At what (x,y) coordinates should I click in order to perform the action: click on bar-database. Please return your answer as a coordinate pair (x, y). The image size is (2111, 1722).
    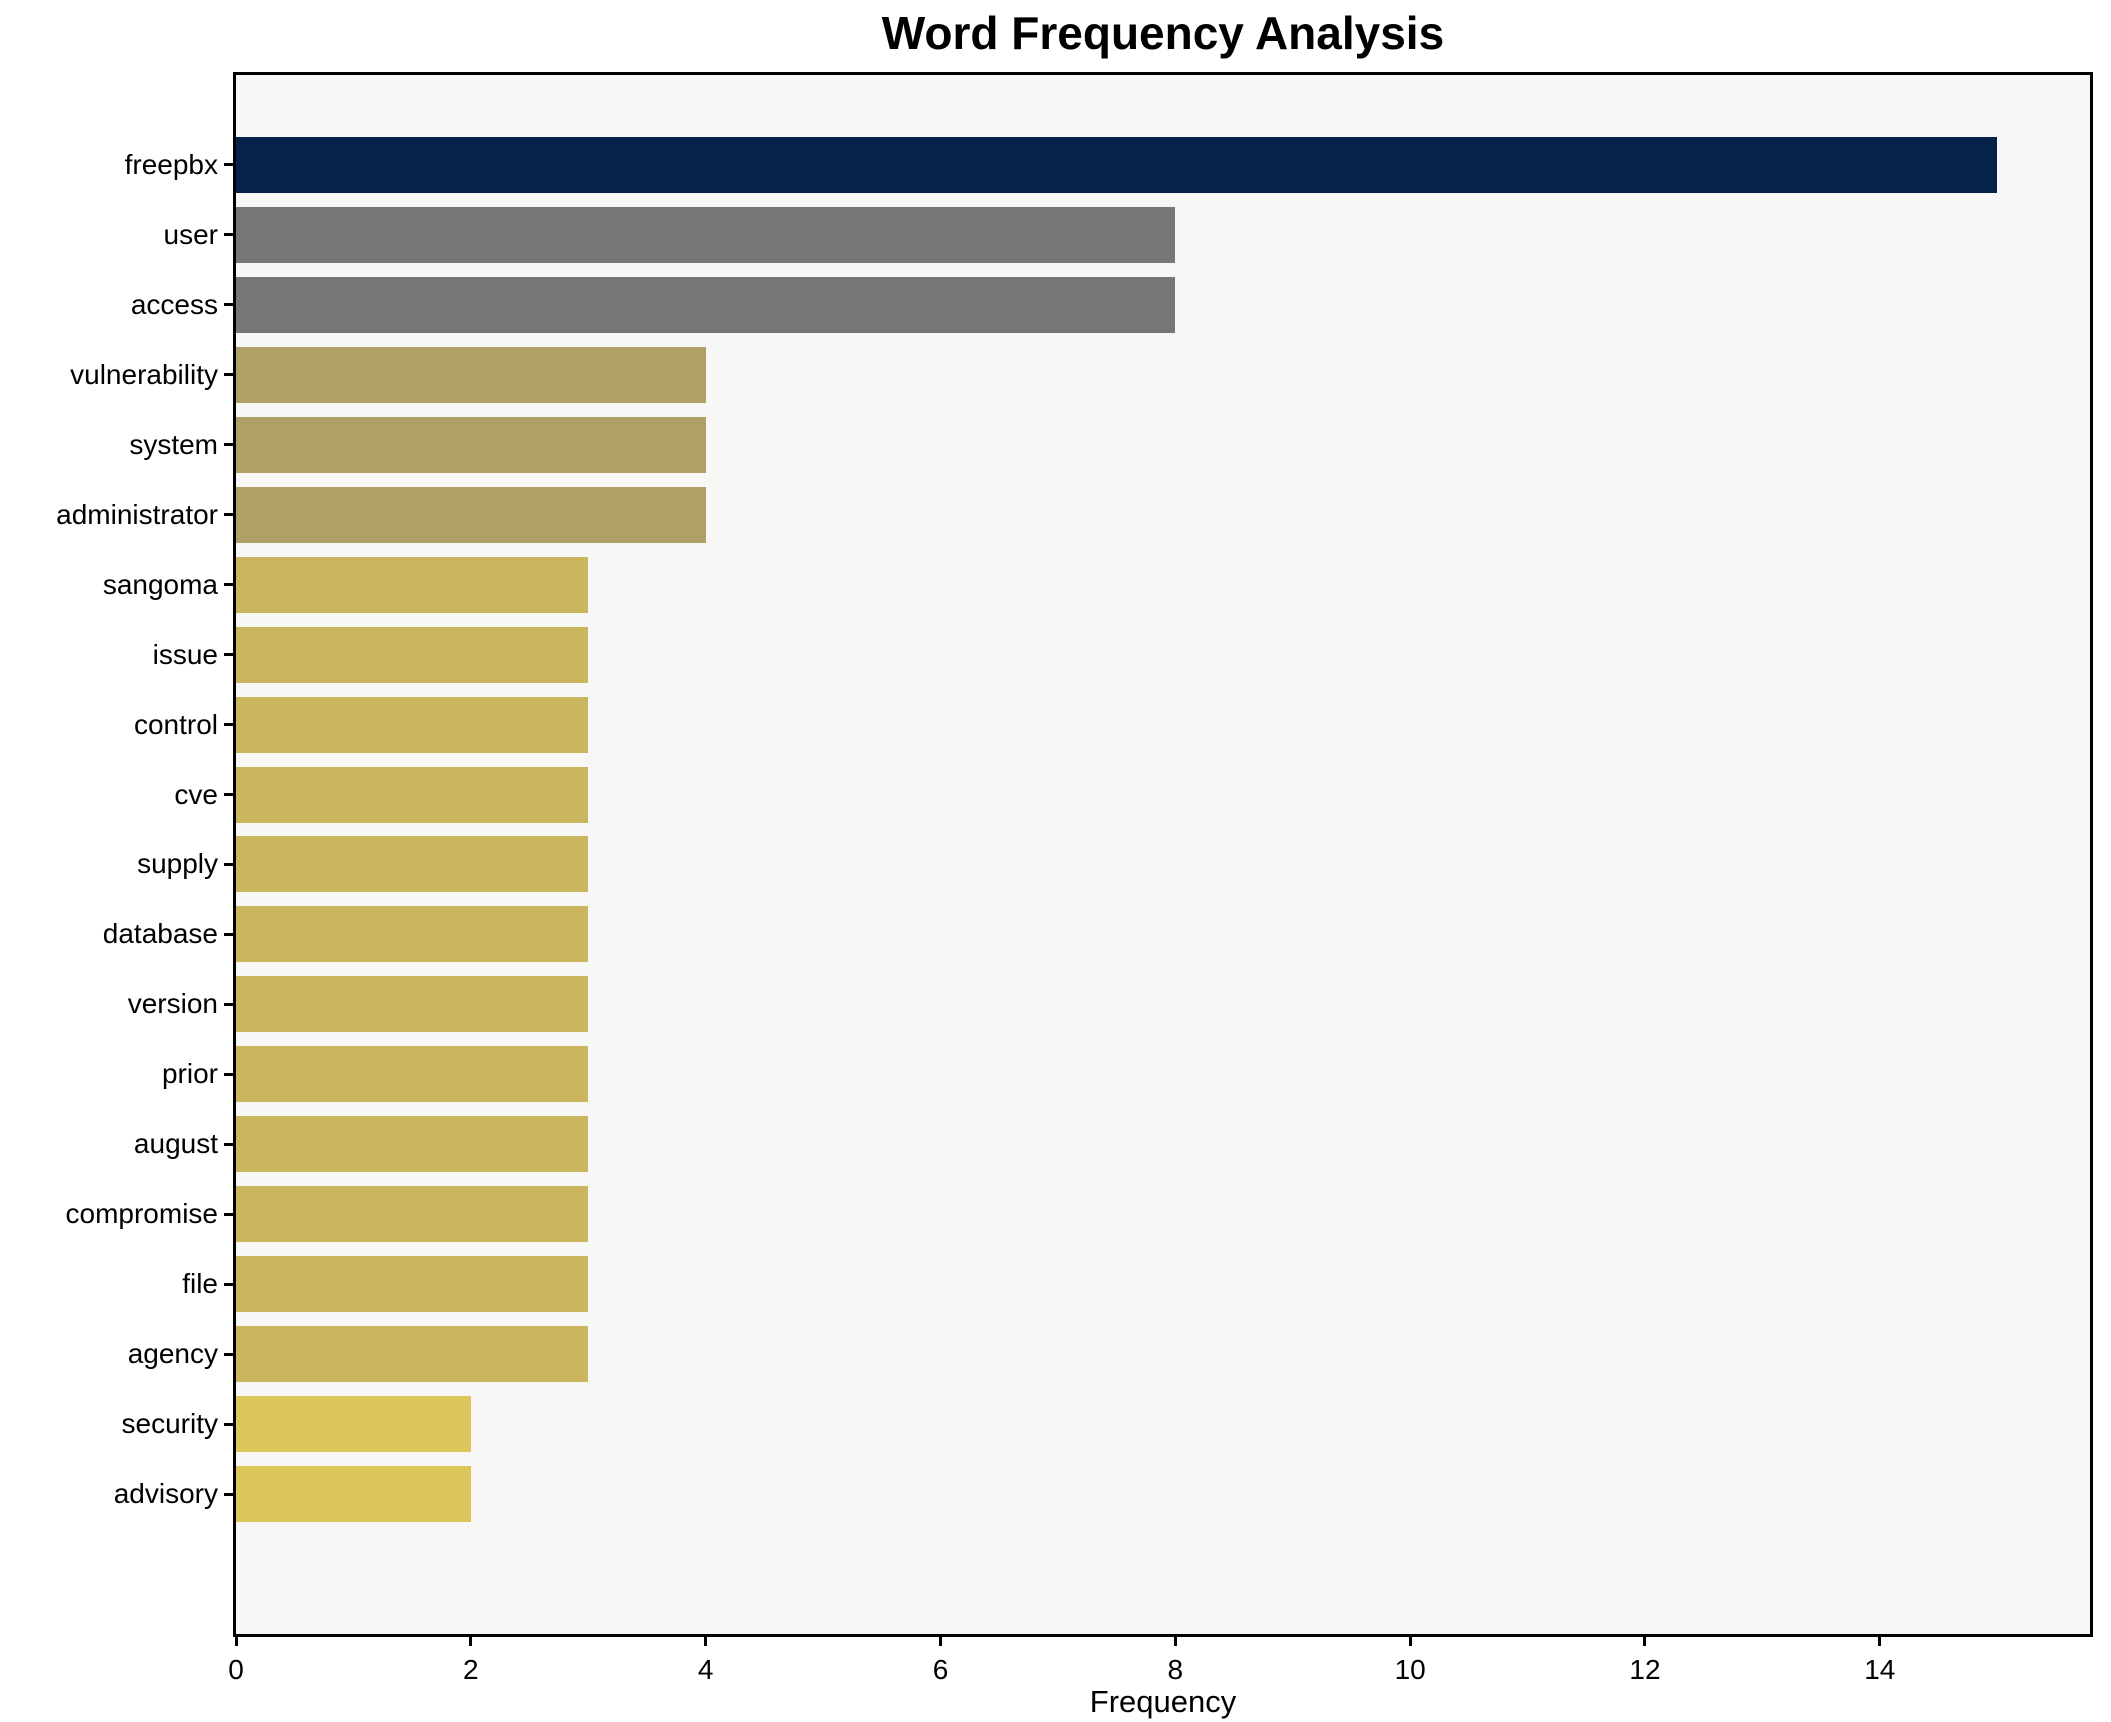
    Looking at the image, I should click on (412, 934).